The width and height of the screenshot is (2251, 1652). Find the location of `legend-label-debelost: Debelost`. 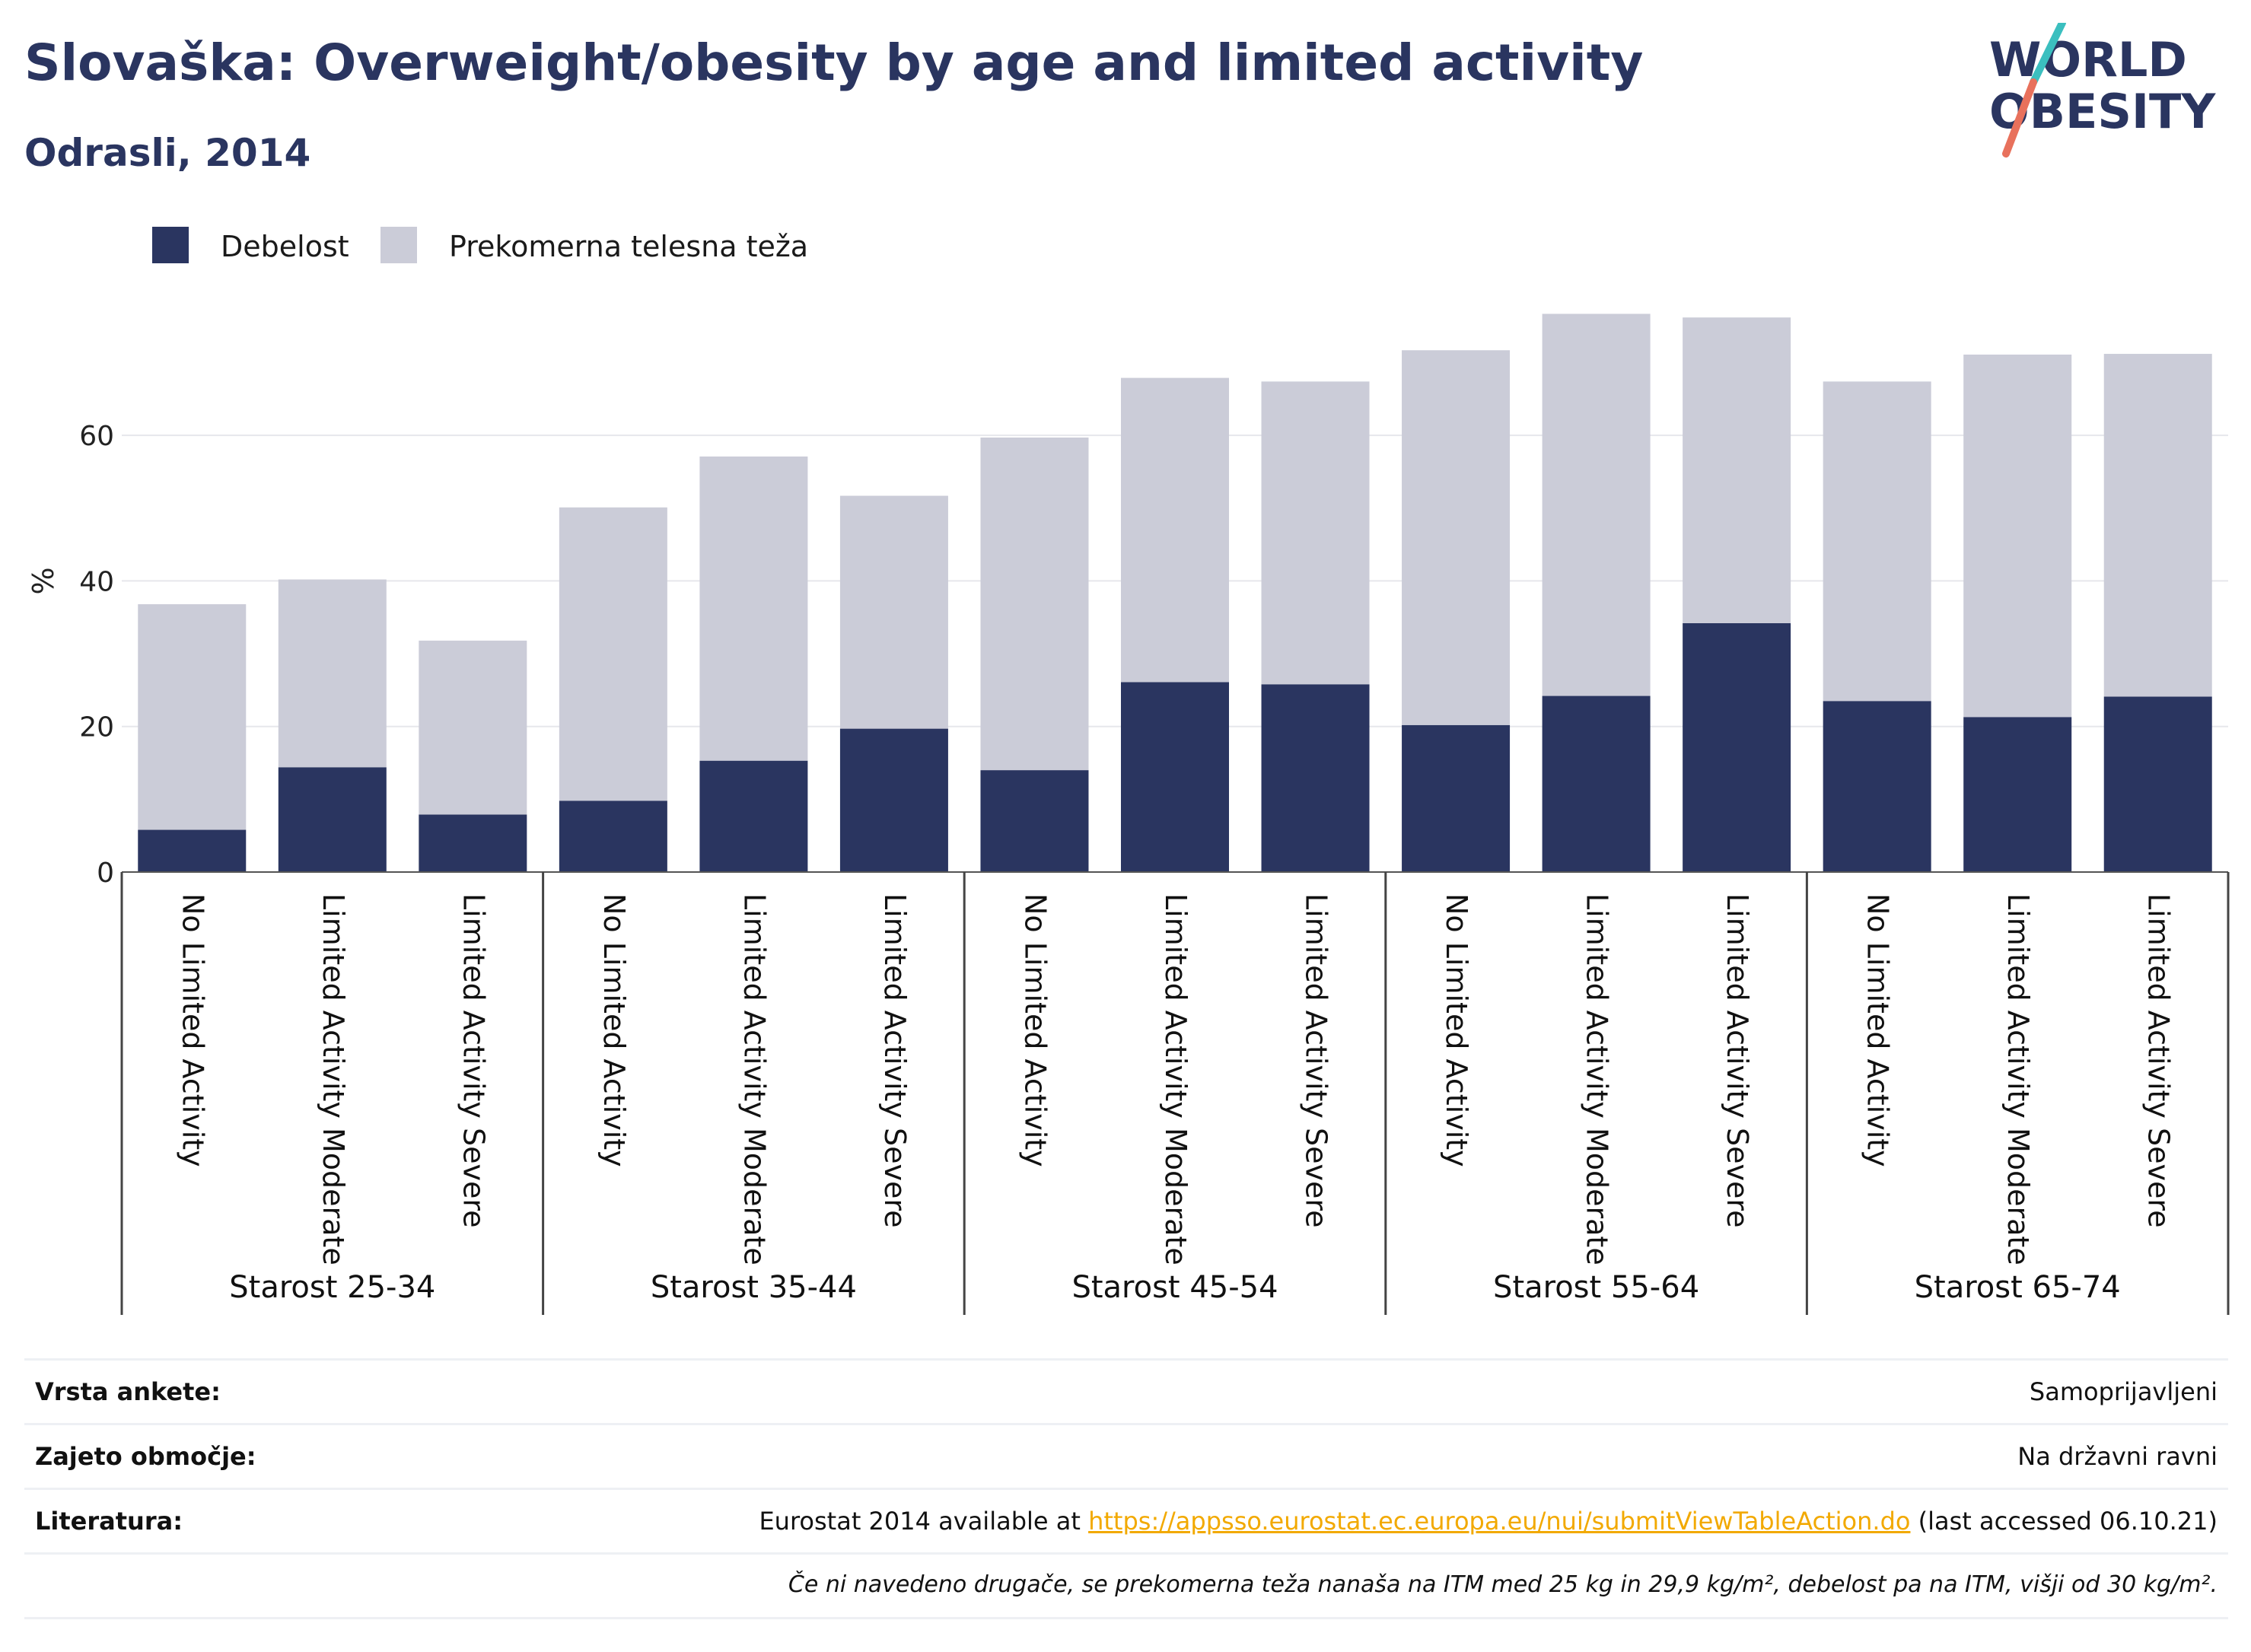

legend-label-debelost: Debelost is located at coordinates (285, 246).